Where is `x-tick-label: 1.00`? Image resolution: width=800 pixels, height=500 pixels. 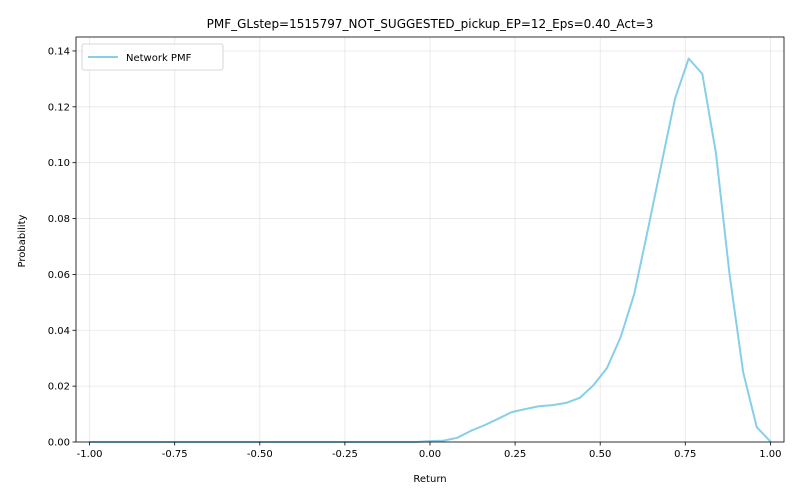 x-tick-label: 1.00 is located at coordinates (770, 454).